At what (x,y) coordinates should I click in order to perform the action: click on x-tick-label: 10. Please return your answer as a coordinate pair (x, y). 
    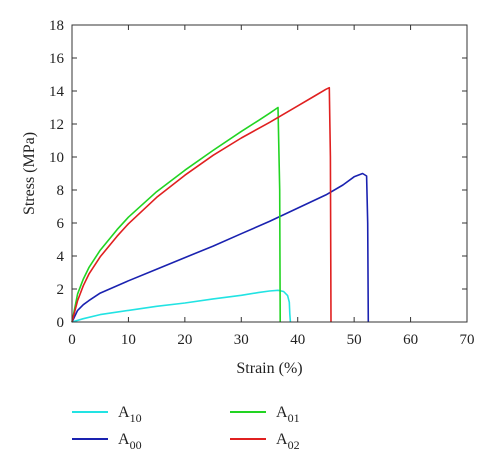
    Looking at the image, I should click on (128, 340).